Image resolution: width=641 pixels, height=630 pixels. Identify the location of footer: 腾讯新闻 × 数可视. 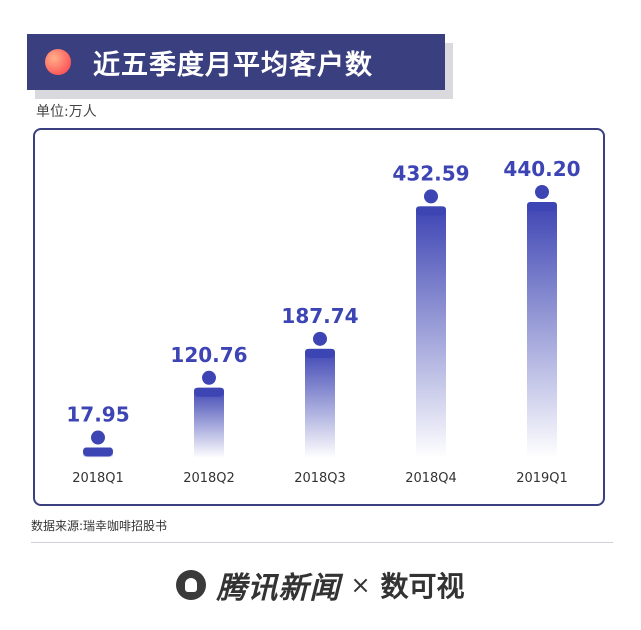
(320, 585).